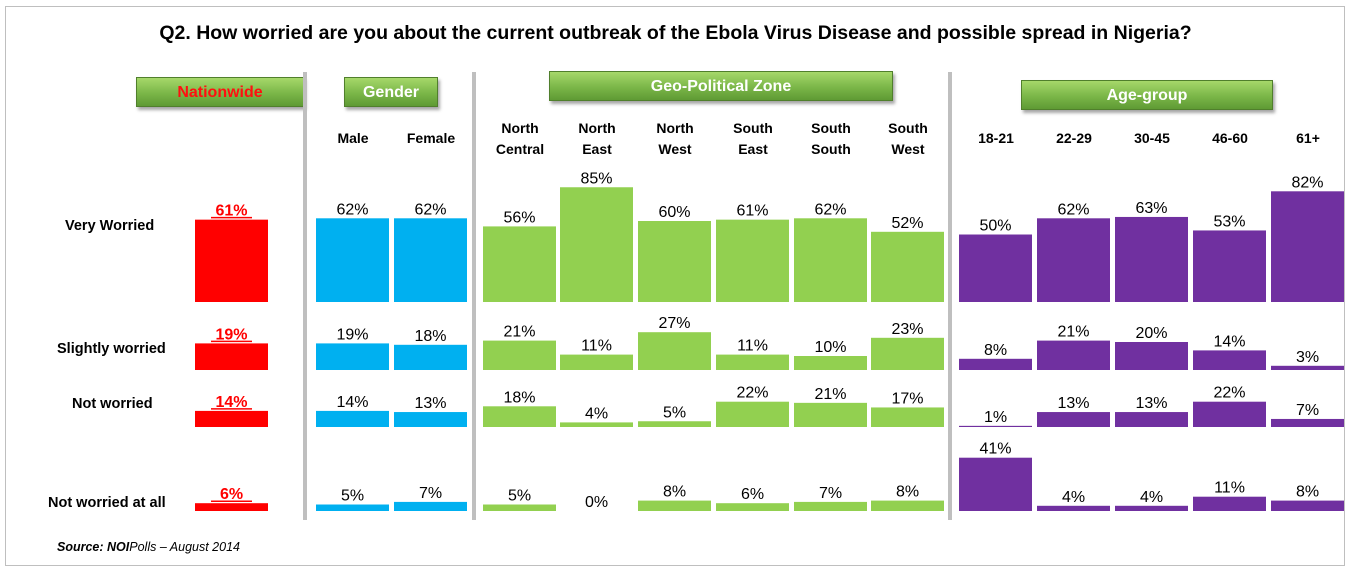 Image resolution: width=1351 pixels, height=571 pixels. I want to click on bar-very-worried-north-west, so click(674, 261).